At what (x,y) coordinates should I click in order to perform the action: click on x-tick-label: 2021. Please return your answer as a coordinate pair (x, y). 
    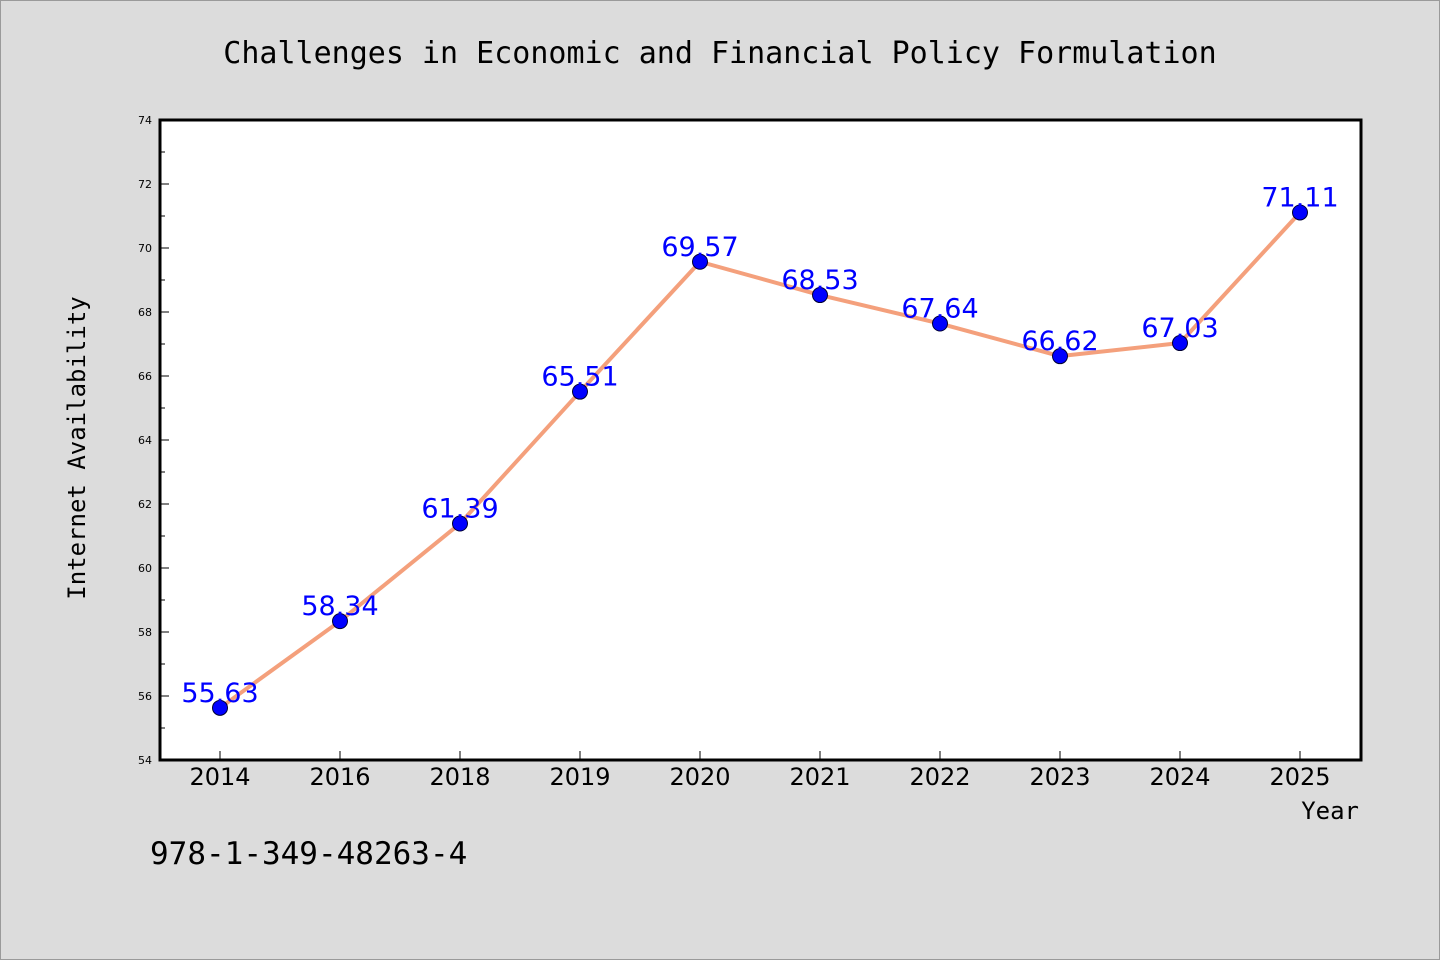
    Looking at the image, I should click on (819, 777).